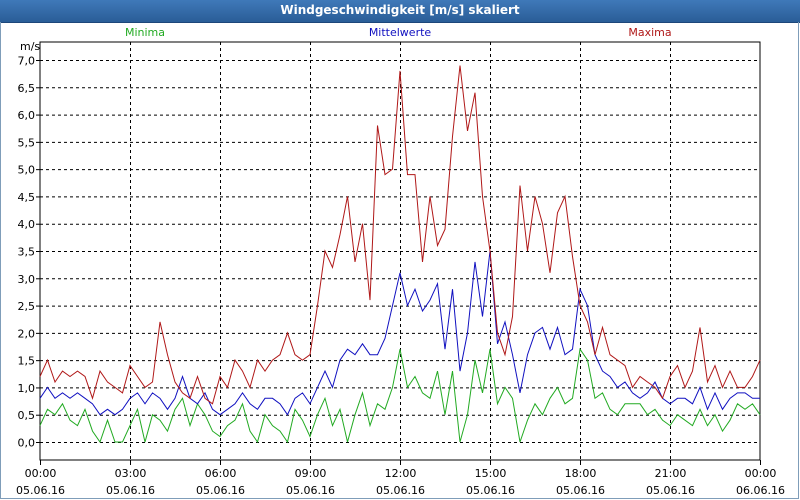 This screenshot has height=500, width=800. I want to click on legend-item-minima: Minima, so click(145, 32).